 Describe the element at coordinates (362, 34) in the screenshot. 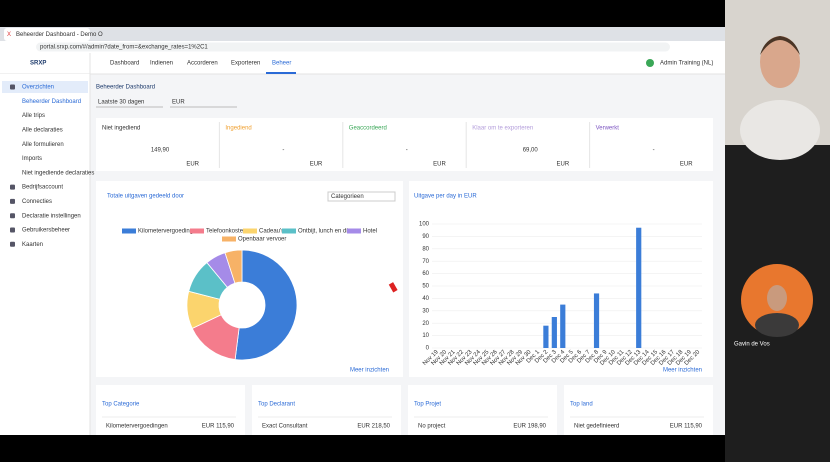

I see `tab-bar` at that location.